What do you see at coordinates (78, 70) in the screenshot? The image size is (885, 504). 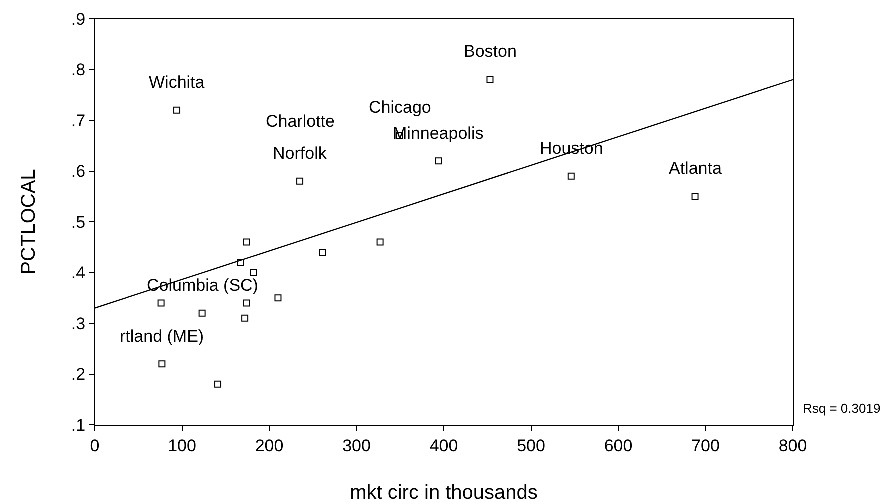 I see `y-tick-label: .8` at bounding box center [78, 70].